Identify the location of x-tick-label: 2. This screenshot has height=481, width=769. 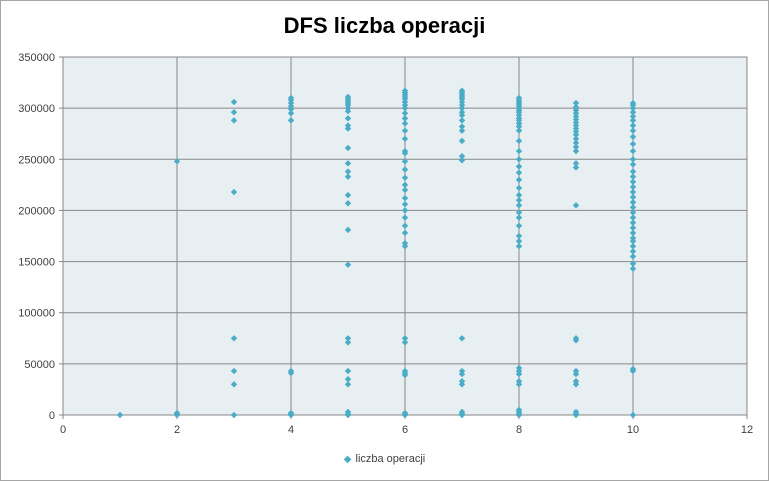
(177, 430).